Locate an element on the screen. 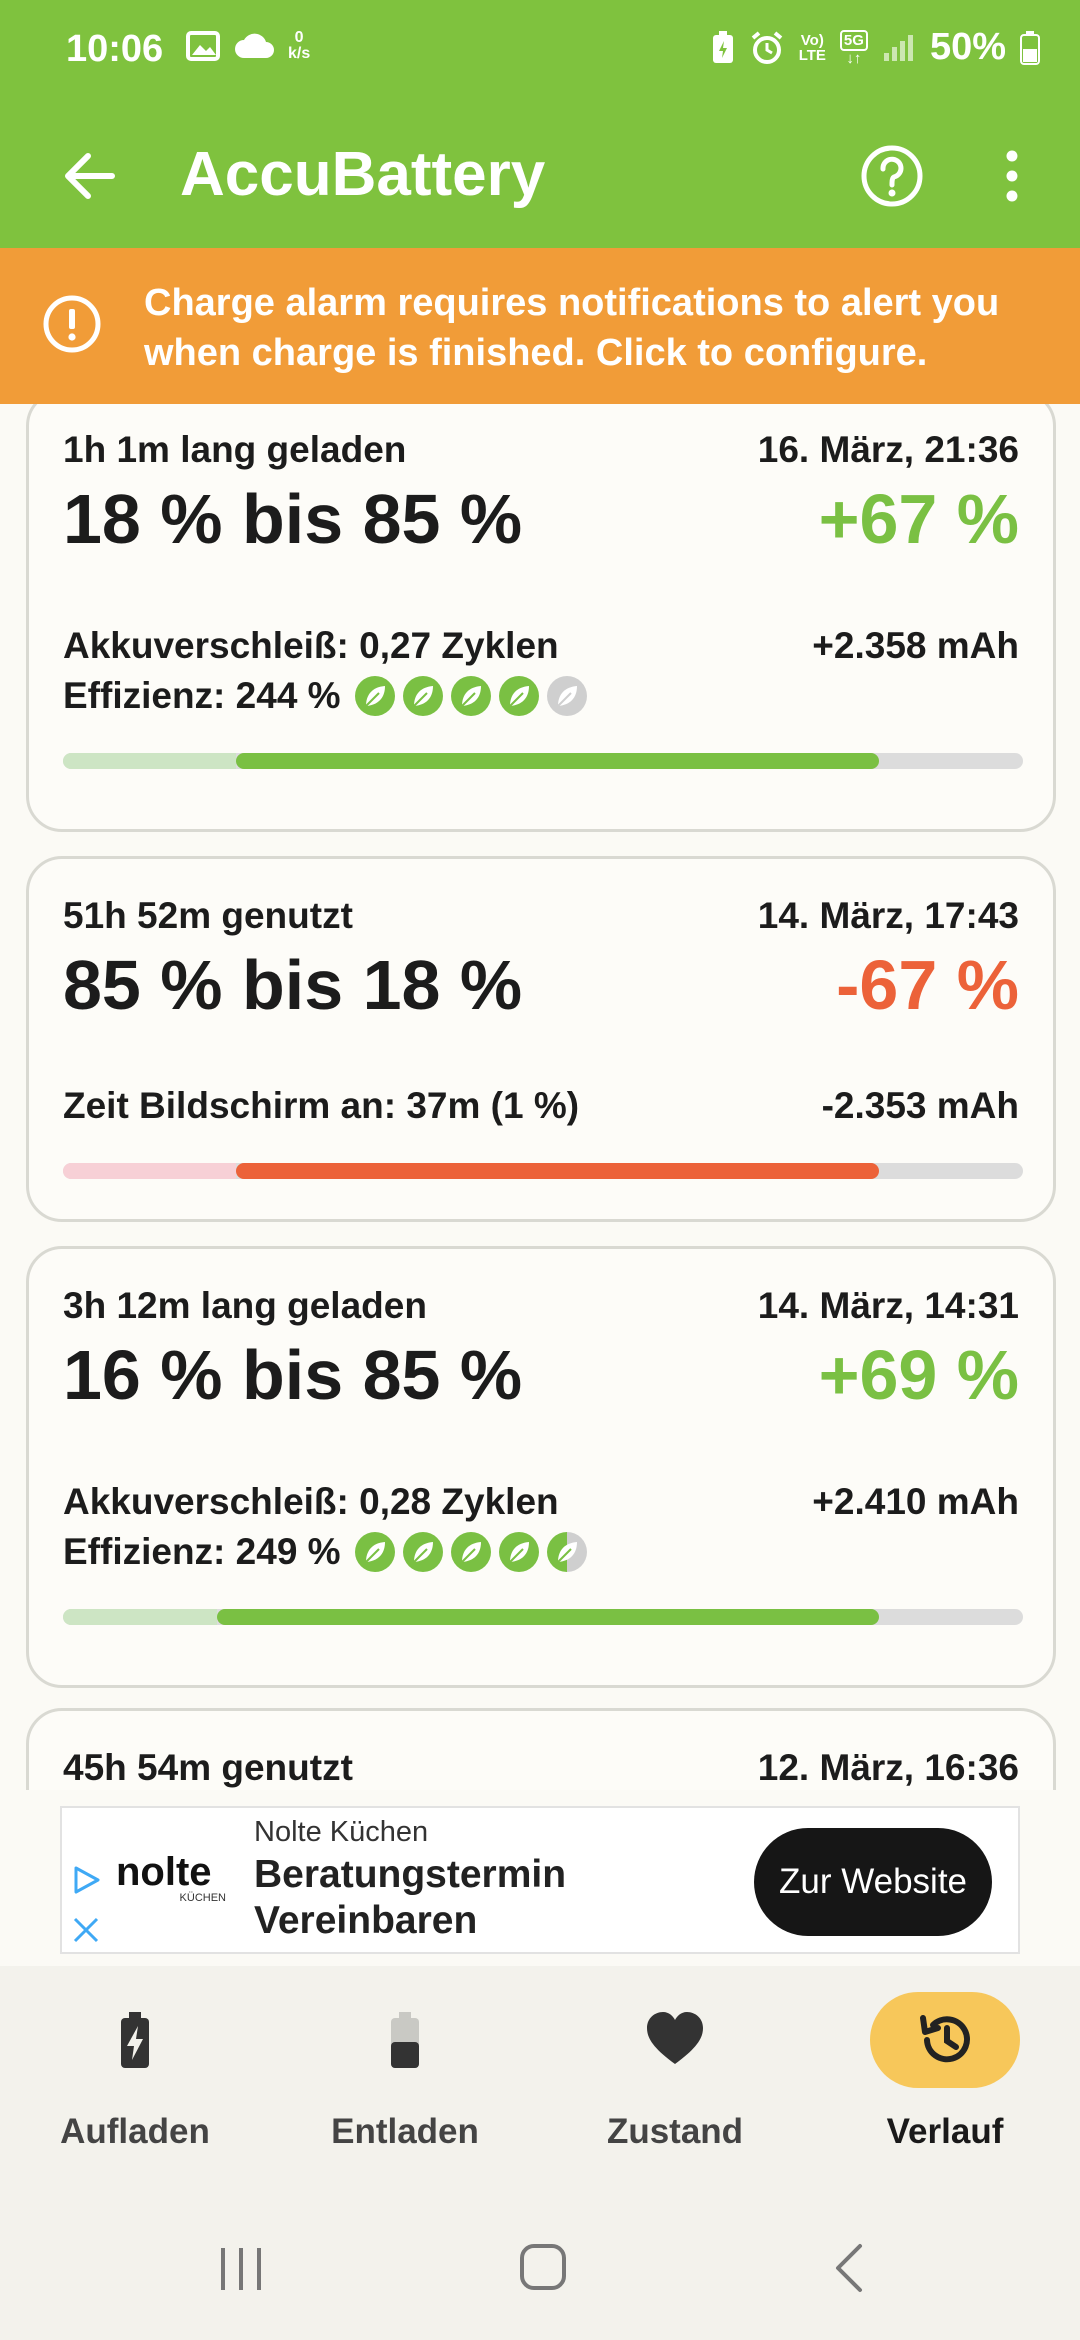 Image resolution: width=1080 pixels, height=2340 pixels. more-options-button is located at coordinates (1012, 176).